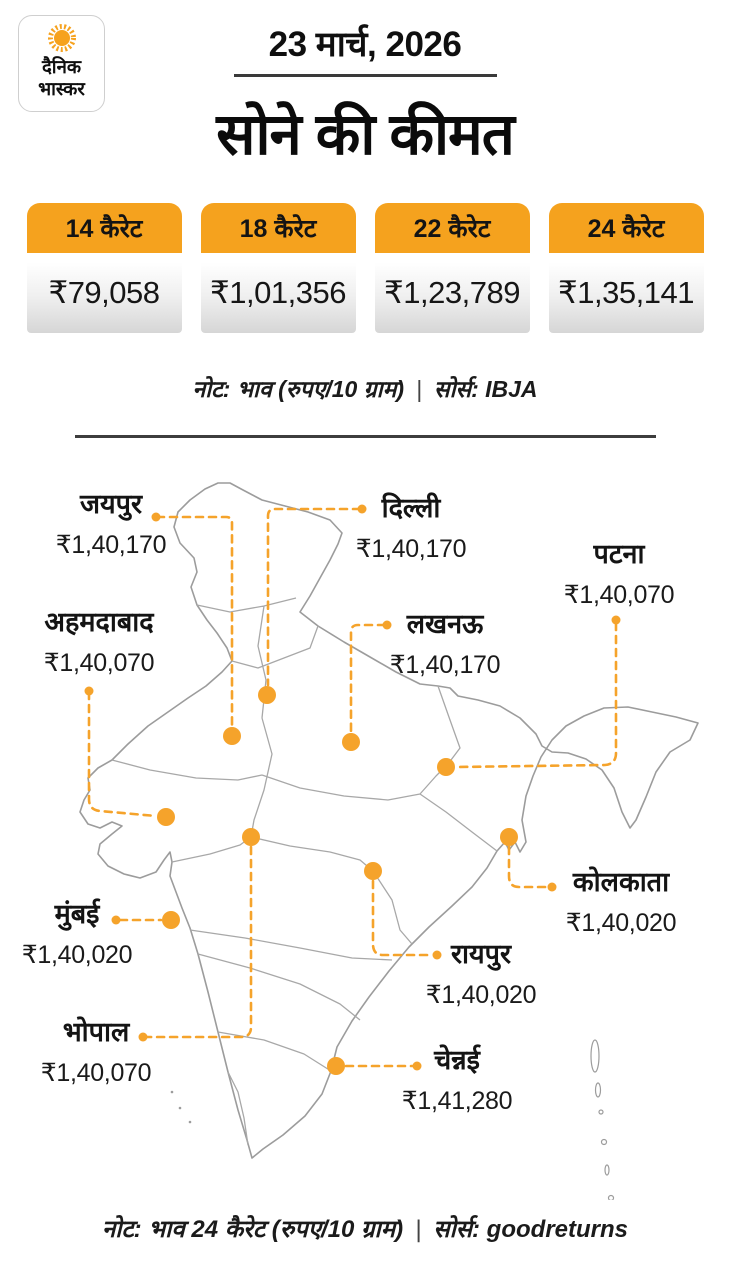  I want to click on leader-dot-raipur, so click(437, 955).